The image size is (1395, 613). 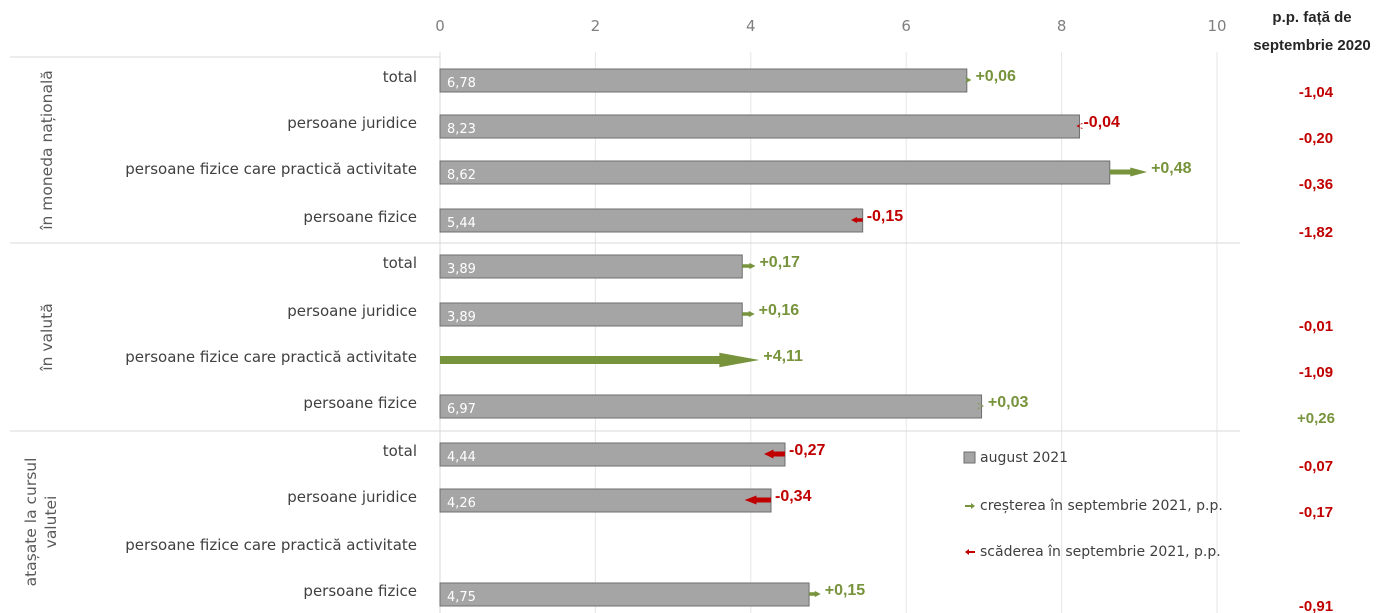 What do you see at coordinates (1316, 605) in the screenshot?
I see `pp-value: -0,91` at bounding box center [1316, 605].